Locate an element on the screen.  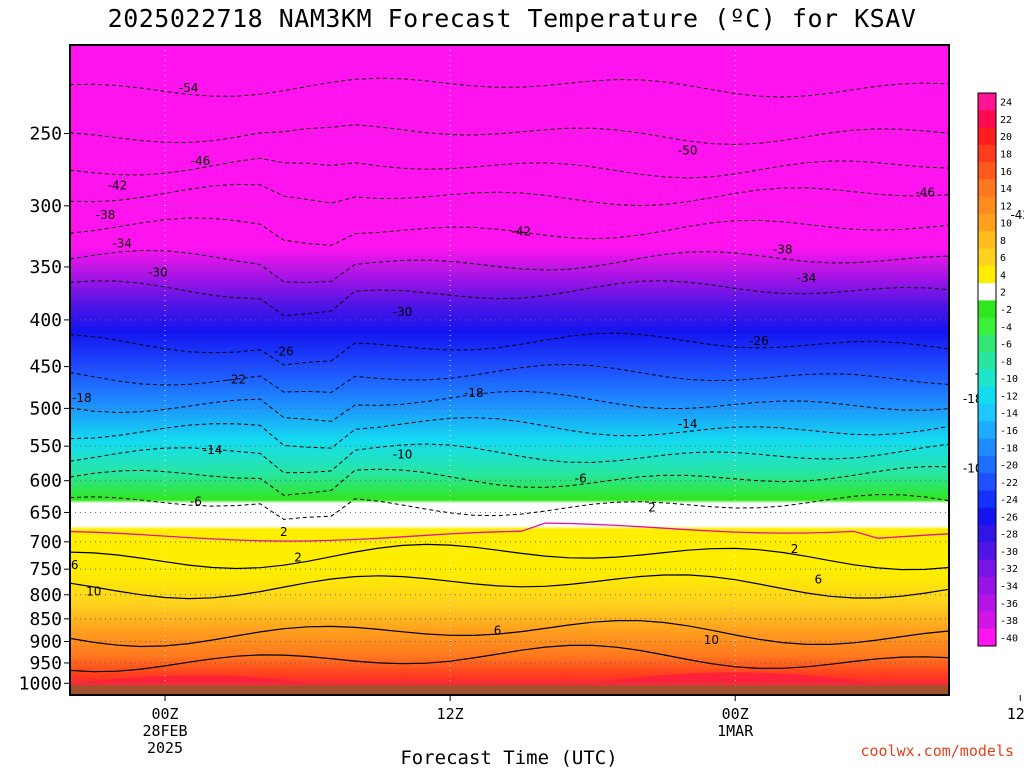
x-tick-label: 00Z is located at coordinates (735, 714).